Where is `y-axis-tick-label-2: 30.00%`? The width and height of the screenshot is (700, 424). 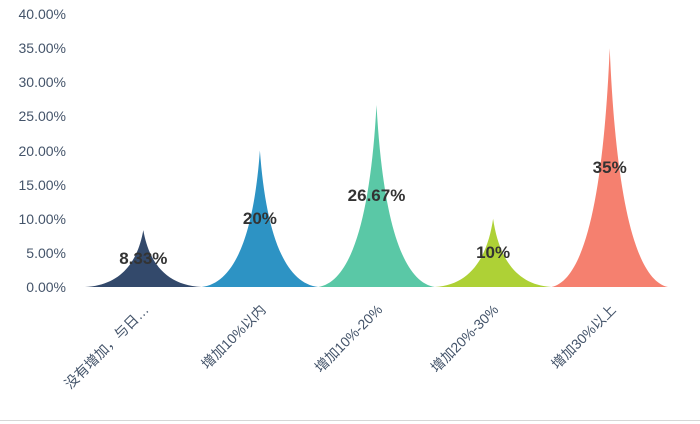
y-axis-tick-label-2: 30.00% is located at coordinates (42, 82).